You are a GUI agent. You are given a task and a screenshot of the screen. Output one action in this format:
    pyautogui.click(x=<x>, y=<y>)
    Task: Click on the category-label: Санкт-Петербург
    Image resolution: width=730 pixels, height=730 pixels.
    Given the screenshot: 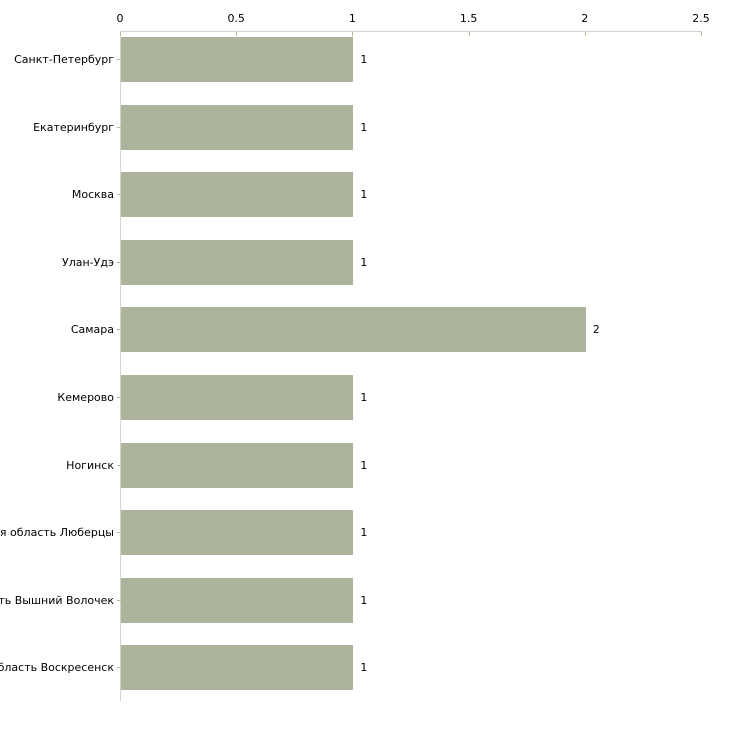 What is the action you would take?
    pyautogui.click(x=64, y=59)
    